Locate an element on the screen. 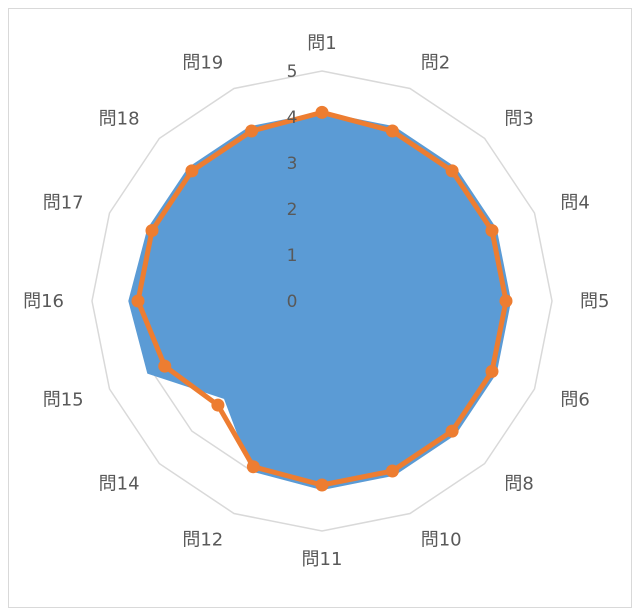 This screenshot has height=608, width=641. category-label: 問18 is located at coordinates (119, 119).